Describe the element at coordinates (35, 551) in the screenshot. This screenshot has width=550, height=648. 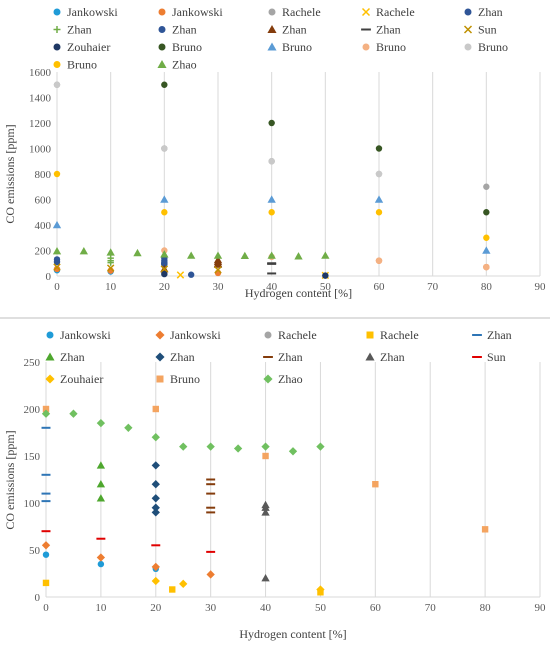
I see `y-tick-label: 50` at that location.